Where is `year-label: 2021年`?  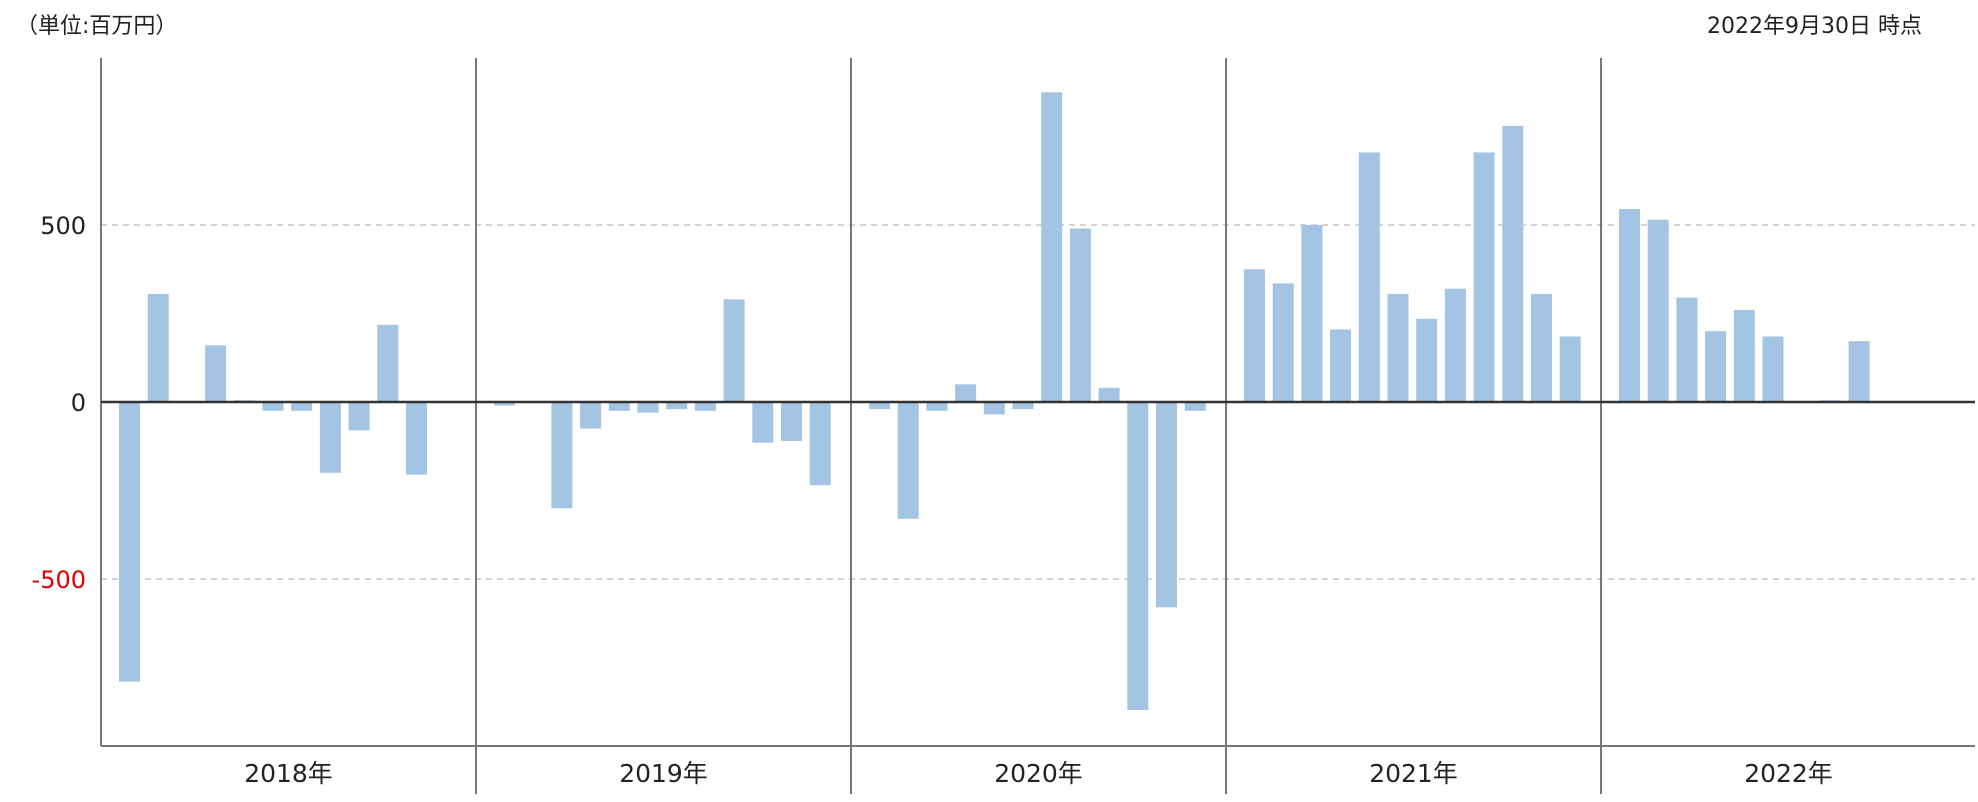
year-label: 2021年 is located at coordinates (1413, 773).